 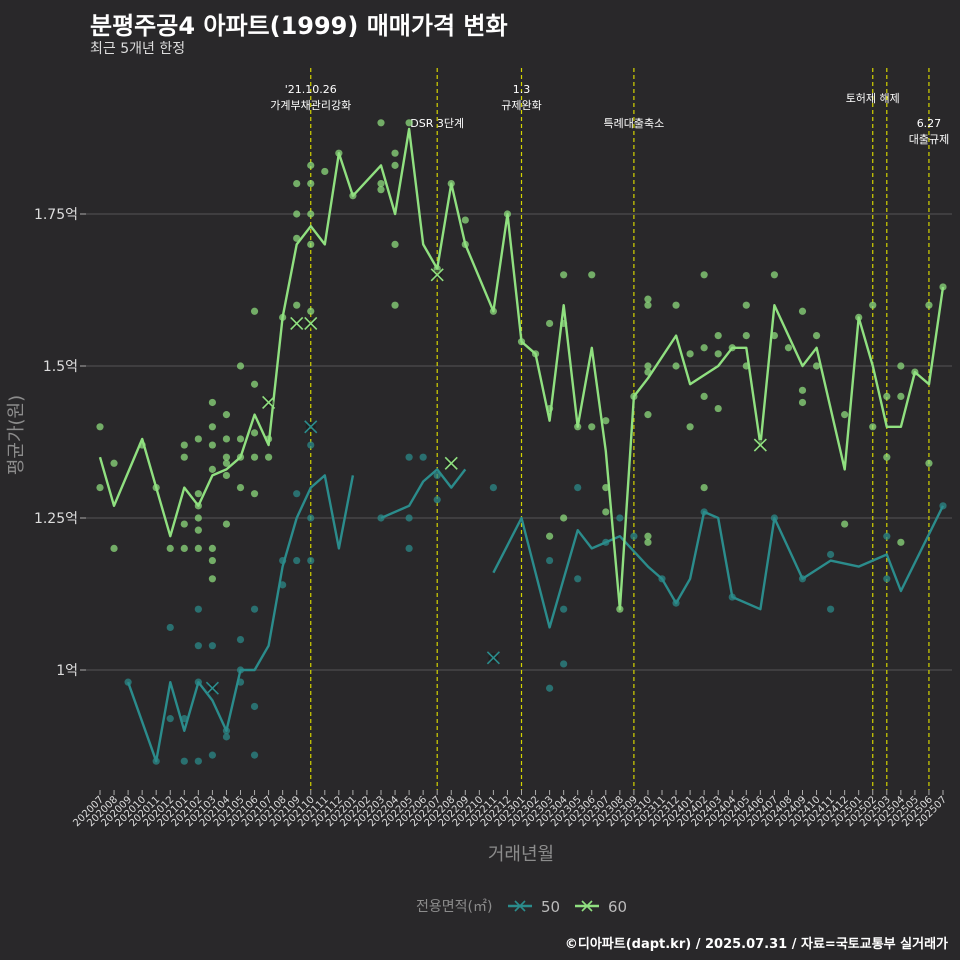 I want to click on x-axis-label: 거래년월, so click(x=521, y=854).